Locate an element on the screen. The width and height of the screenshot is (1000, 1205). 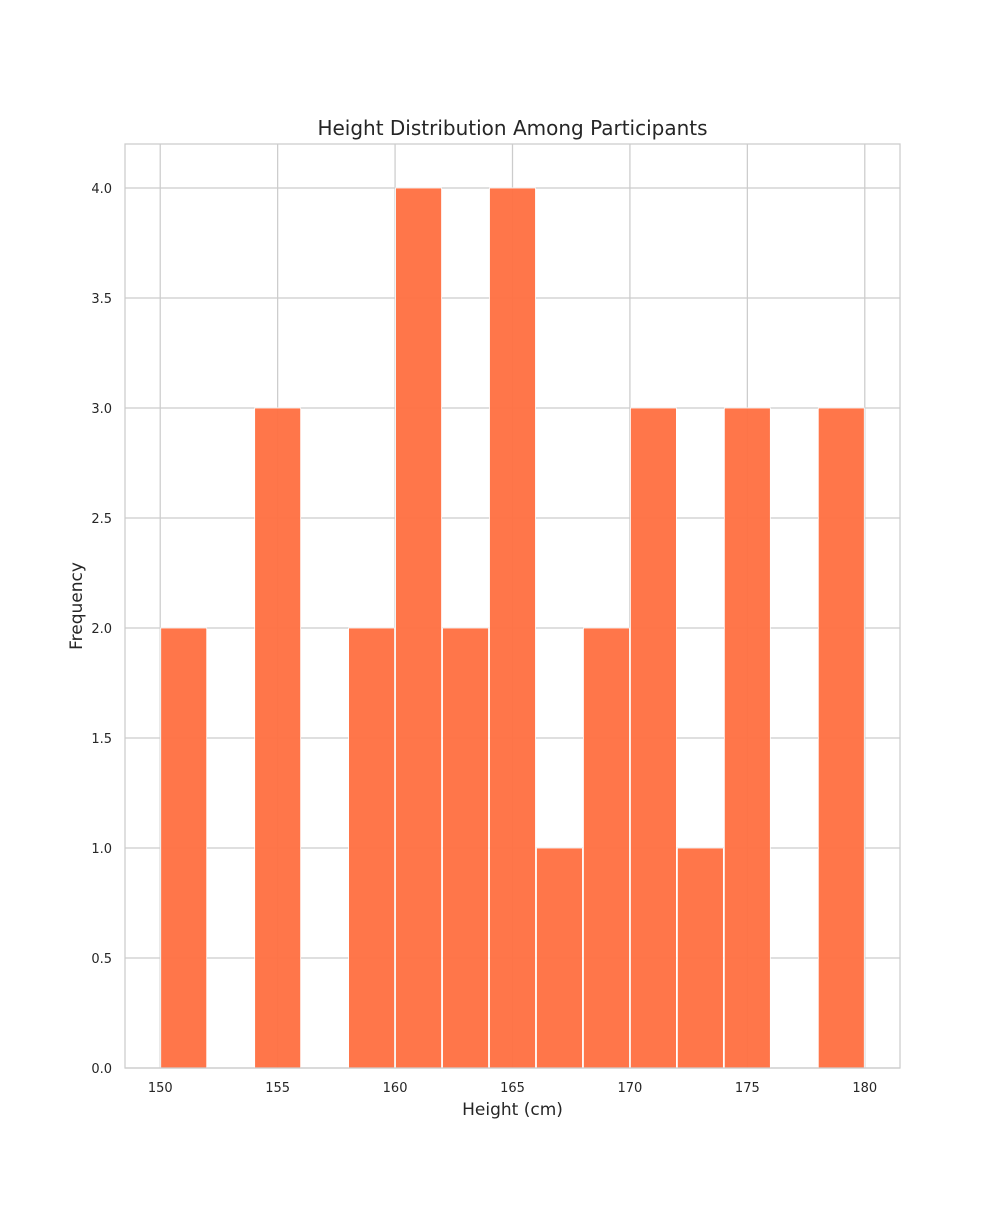
x-tick-label: 150 is located at coordinates (160, 1088).